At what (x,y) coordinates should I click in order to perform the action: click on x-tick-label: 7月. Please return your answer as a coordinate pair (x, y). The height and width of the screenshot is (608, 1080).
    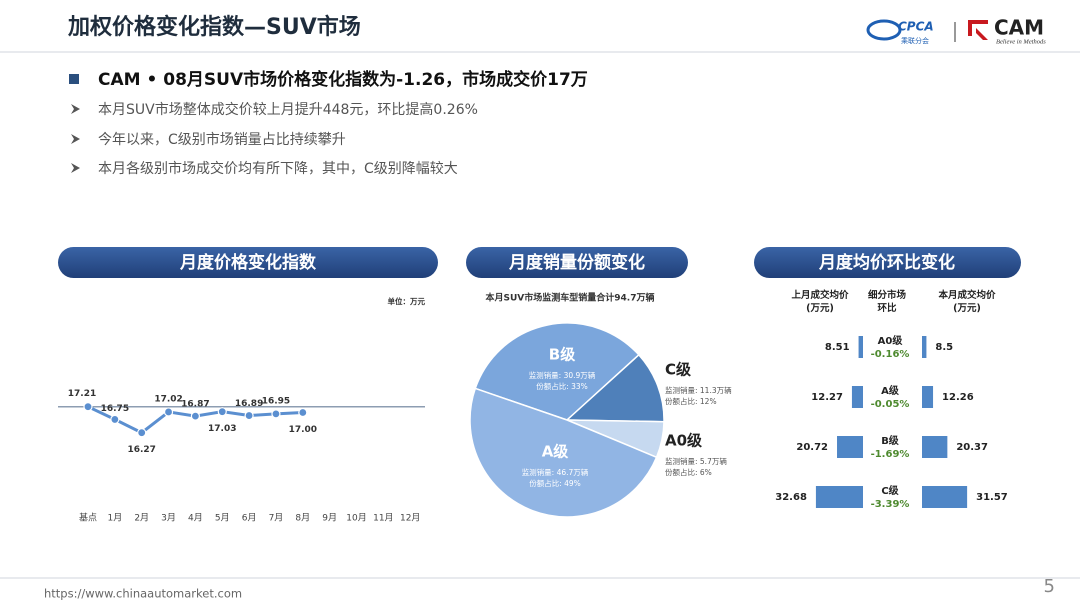
    Looking at the image, I should click on (276, 518).